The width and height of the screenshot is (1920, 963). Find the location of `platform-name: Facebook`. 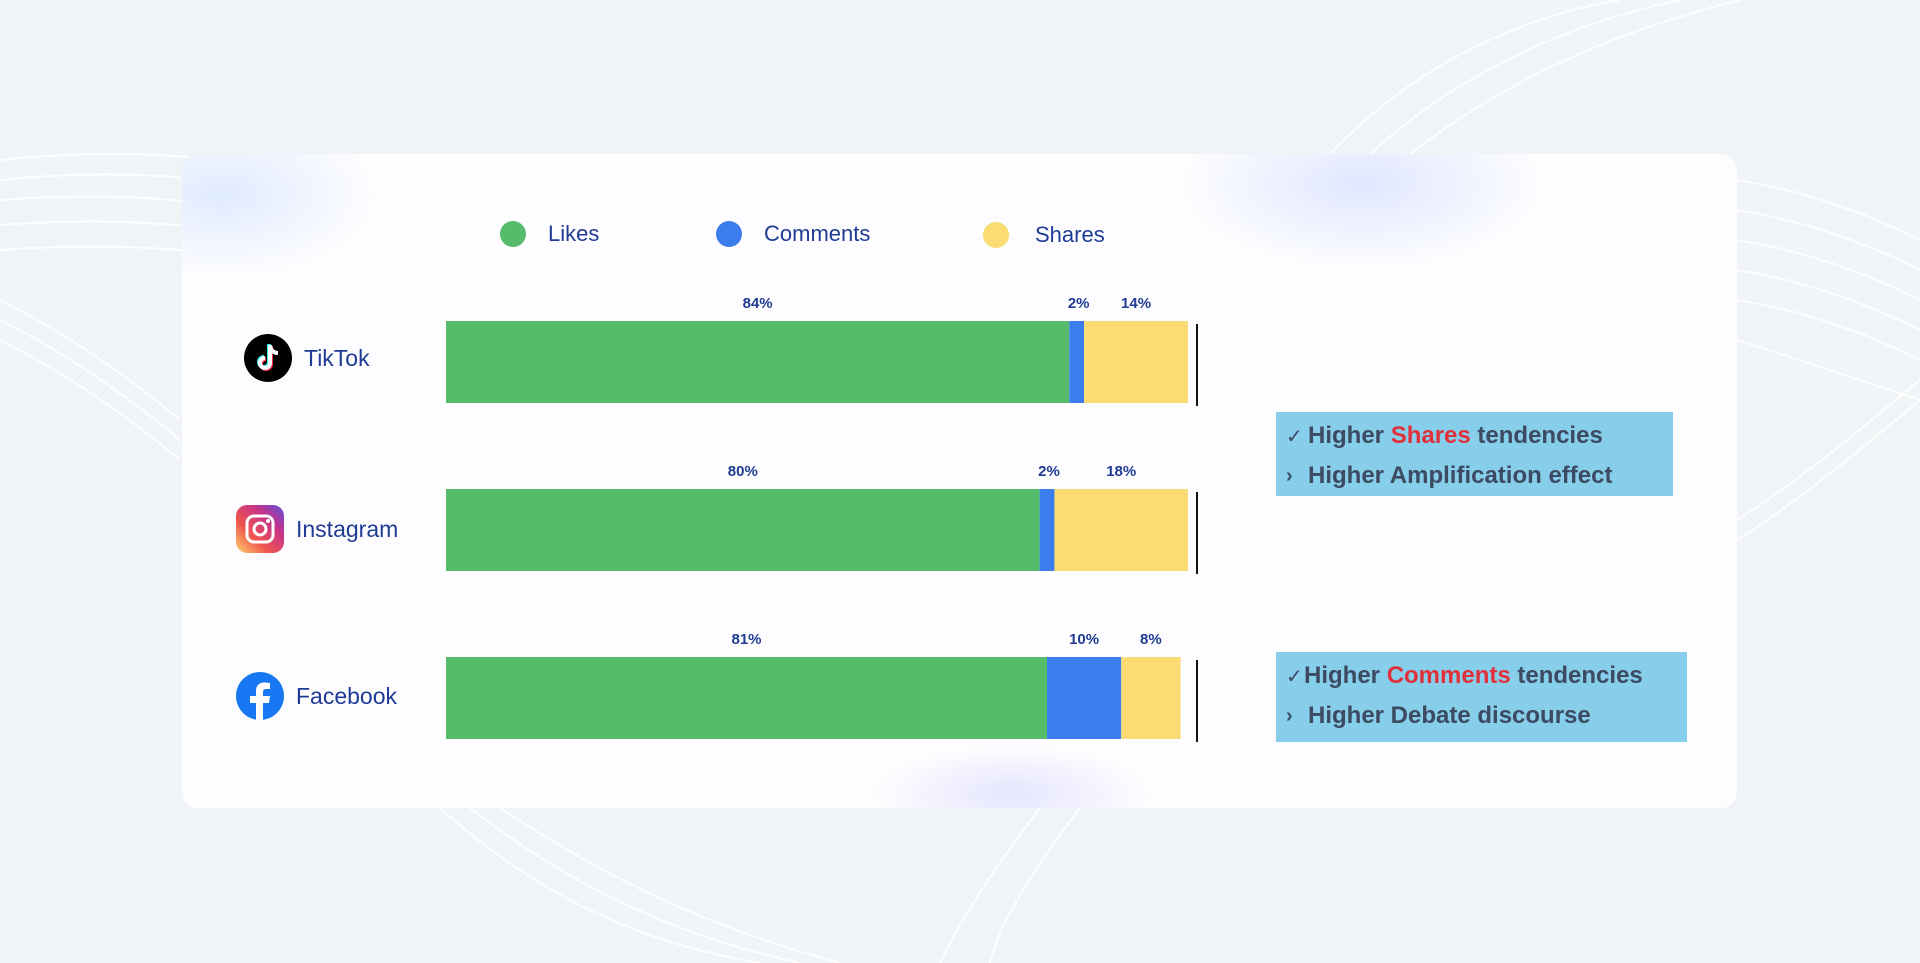

platform-name: Facebook is located at coordinates (347, 695).